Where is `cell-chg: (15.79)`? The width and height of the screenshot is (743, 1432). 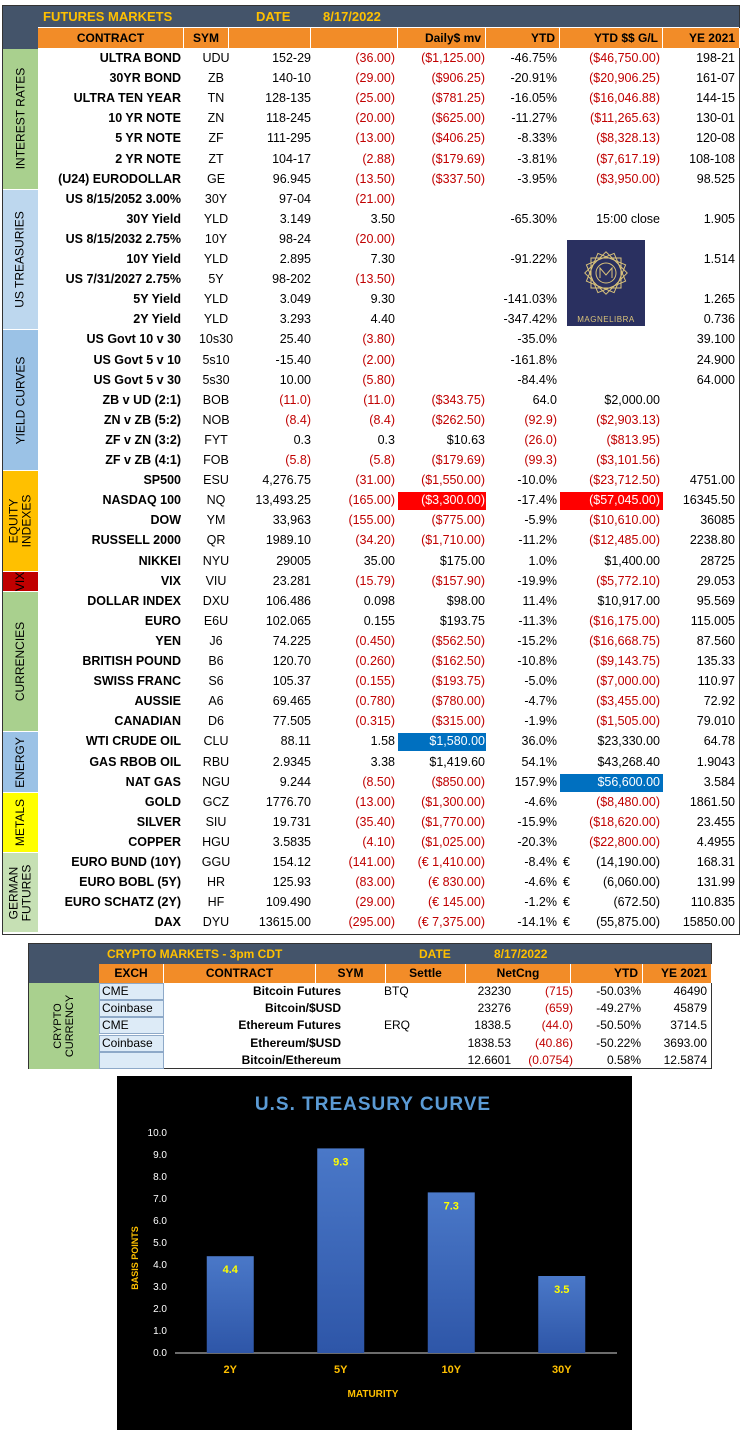 cell-chg: (15.79) is located at coordinates (375, 580).